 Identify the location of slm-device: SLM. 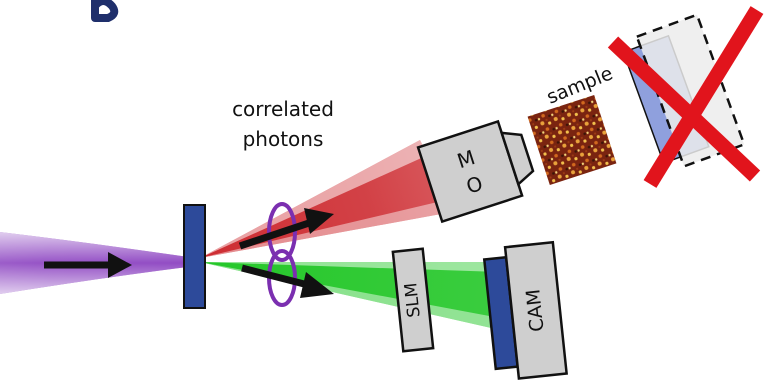
(413, 300).